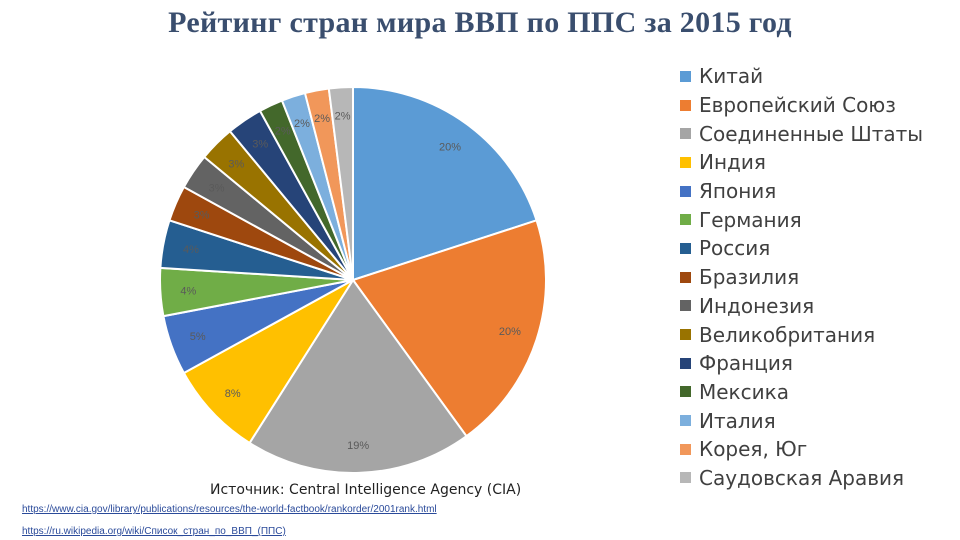 This screenshot has height=540, width=960. Describe the element at coordinates (753, 449) in the screenshot. I see `legend-label: Корея, Юг` at that location.